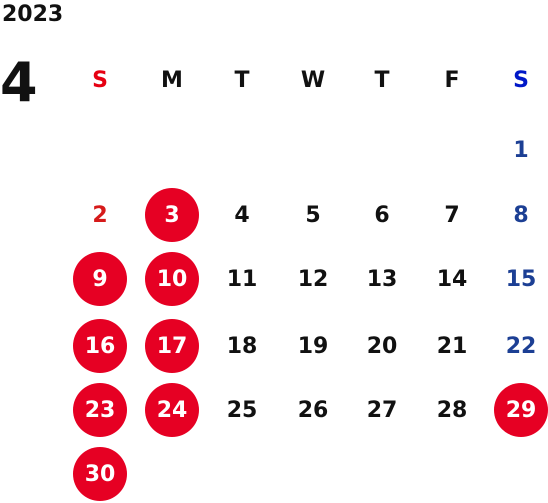 The width and height of the screenshot is (548, 503). Describe the element at coordinates (521, 410) in the screenshot. I see `holiday-day-cell: 29` at that location.